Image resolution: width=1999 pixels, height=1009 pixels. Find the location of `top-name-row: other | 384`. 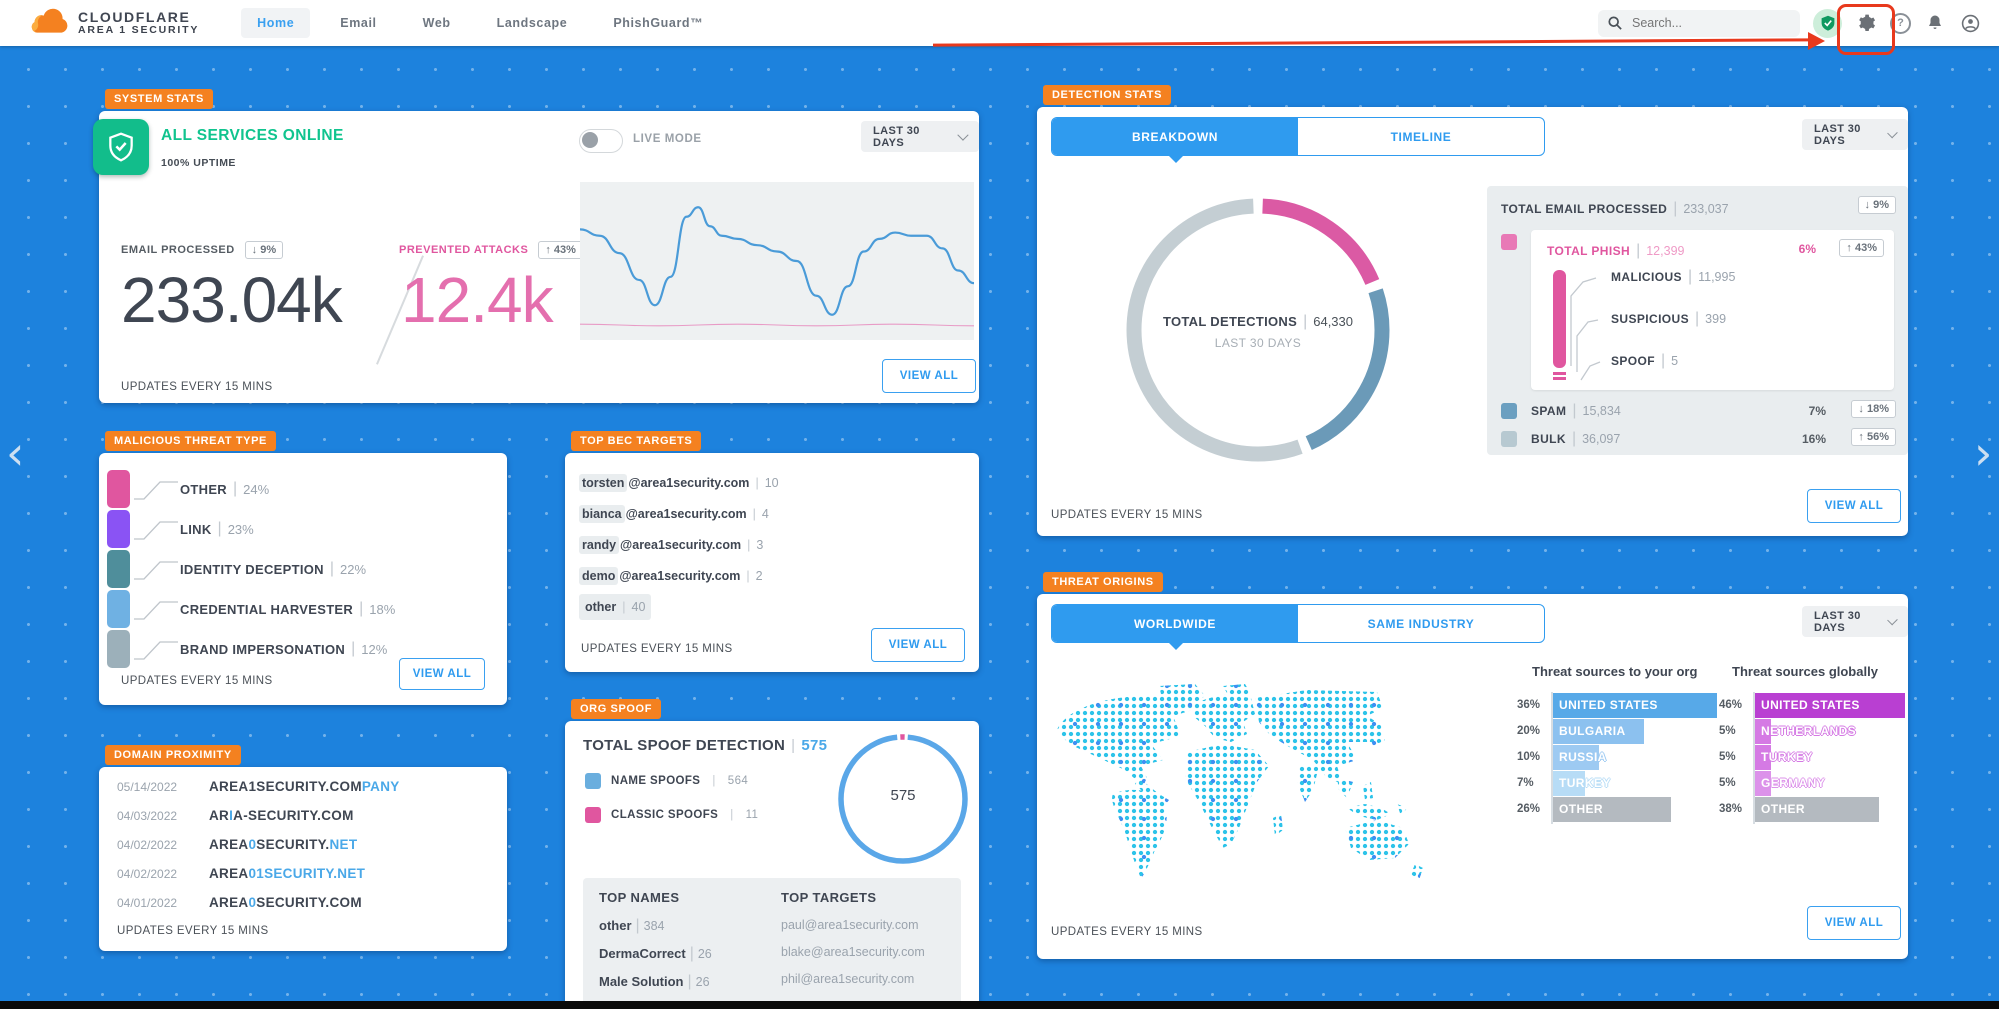

top-name-row: other | 384 is located at coordinates (632, 925).